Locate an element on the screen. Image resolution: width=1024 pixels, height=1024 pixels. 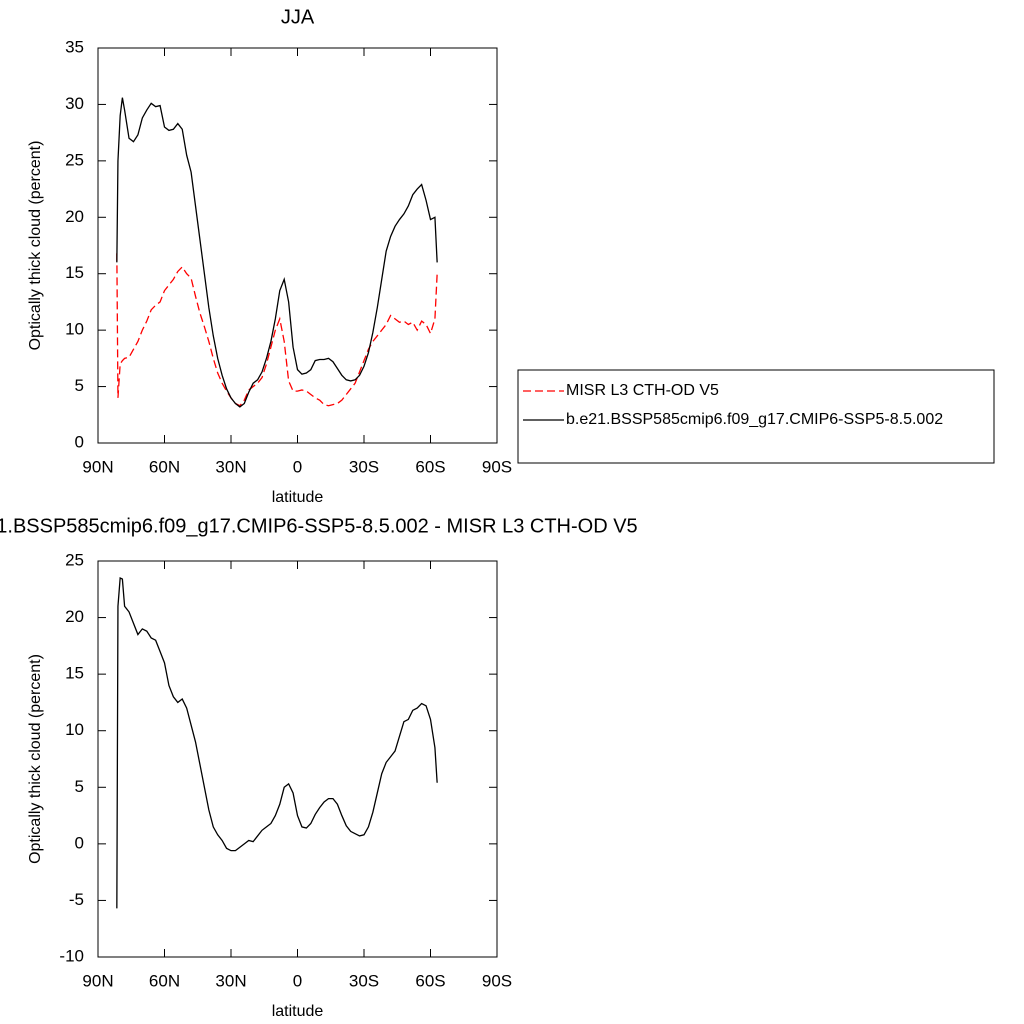
chart-title: JJA is located at coordinates (298, 17).